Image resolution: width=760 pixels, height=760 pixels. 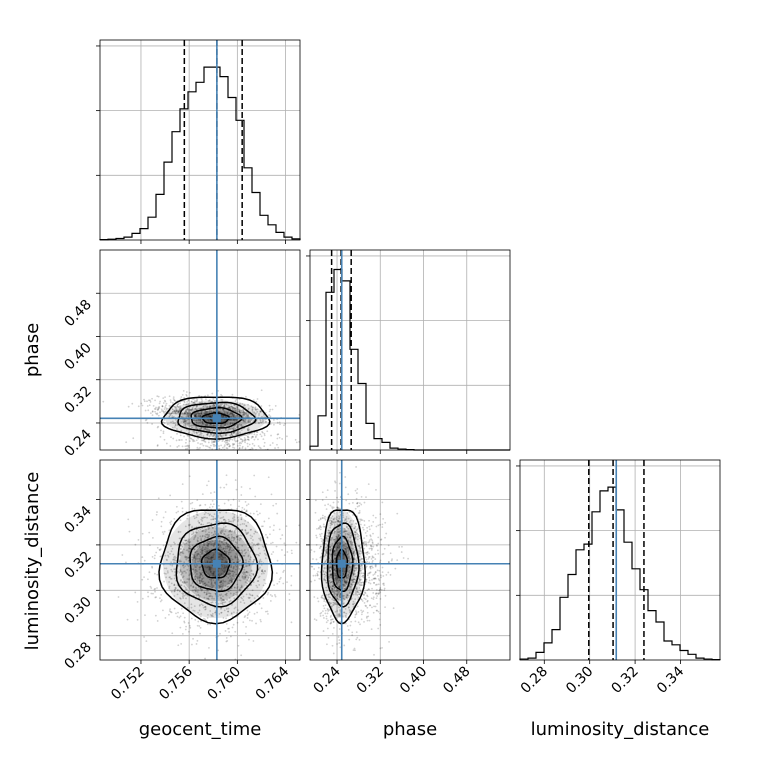 What do you see at coordinates (128, 684) in the screenshot?
I see `scatter-panel-geocent-time-luminosity-distance-xtick-label-0: 0.752` at bounding box center [128, 684].